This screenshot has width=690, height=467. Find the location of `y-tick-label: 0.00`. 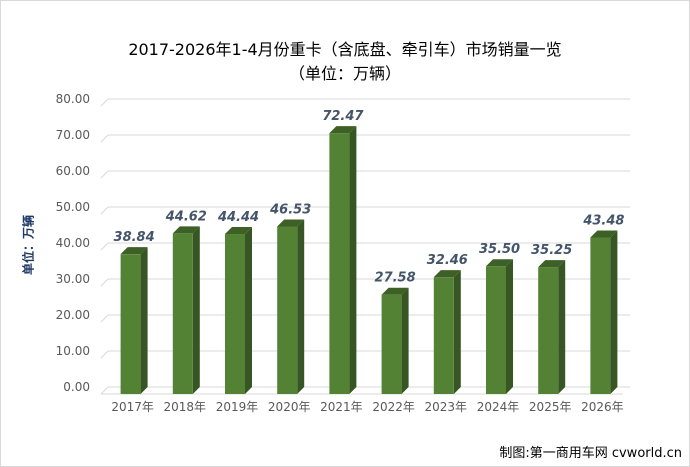

y-tick-label: 0.00 is located at coordinates (76, 387).